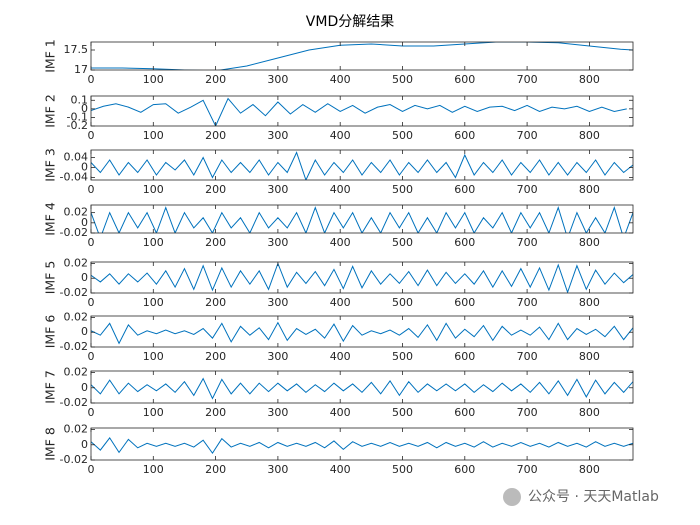  I want to click on y-axis-label: IMF 7, so click(50, 387).